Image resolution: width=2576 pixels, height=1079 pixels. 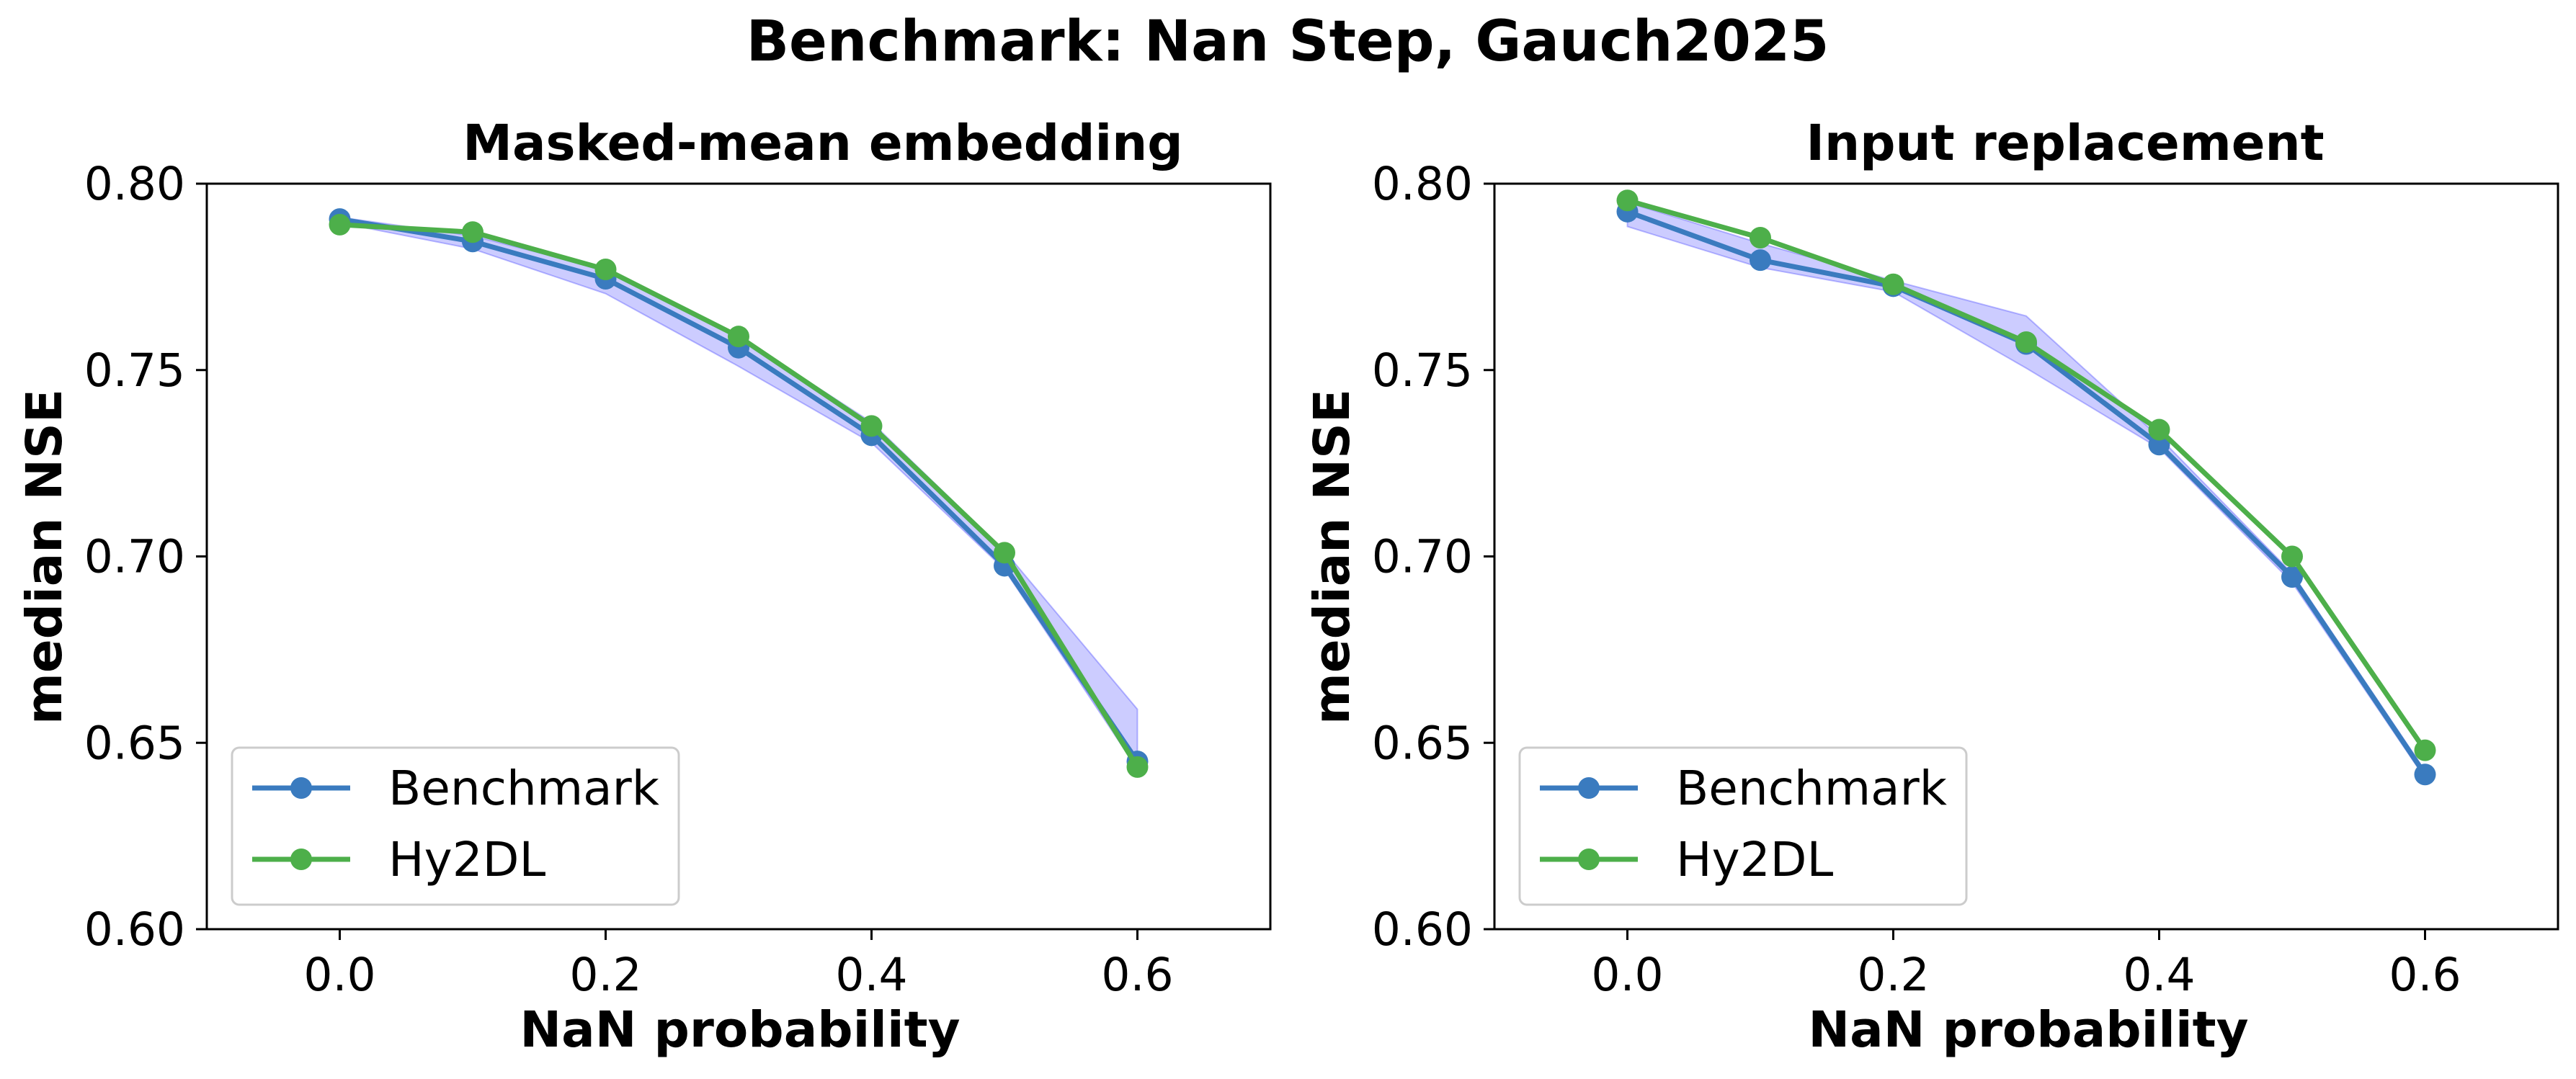 What do you see at coordinates (1288, 41) in the screenshot?
I see `figure-title: Benchmark: Nan Step, Gauch2025` at bounding box center [1288, 41].